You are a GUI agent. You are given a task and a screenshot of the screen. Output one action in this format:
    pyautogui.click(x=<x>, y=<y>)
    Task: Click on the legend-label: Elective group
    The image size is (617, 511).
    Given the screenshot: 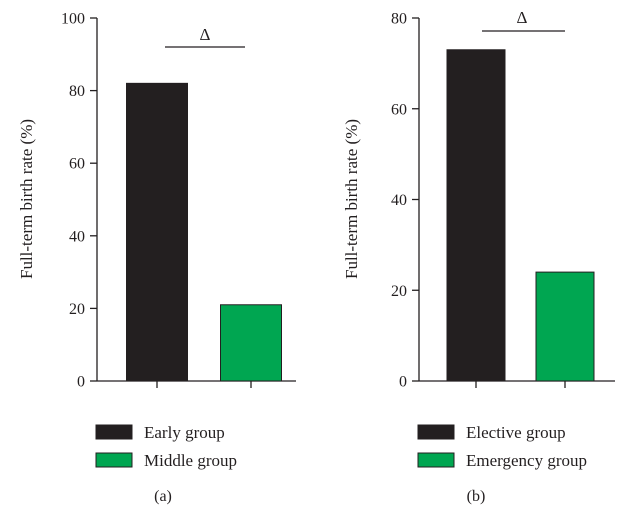 What is the action you would take?
    pyautogui.click(x=516, y=432)
    